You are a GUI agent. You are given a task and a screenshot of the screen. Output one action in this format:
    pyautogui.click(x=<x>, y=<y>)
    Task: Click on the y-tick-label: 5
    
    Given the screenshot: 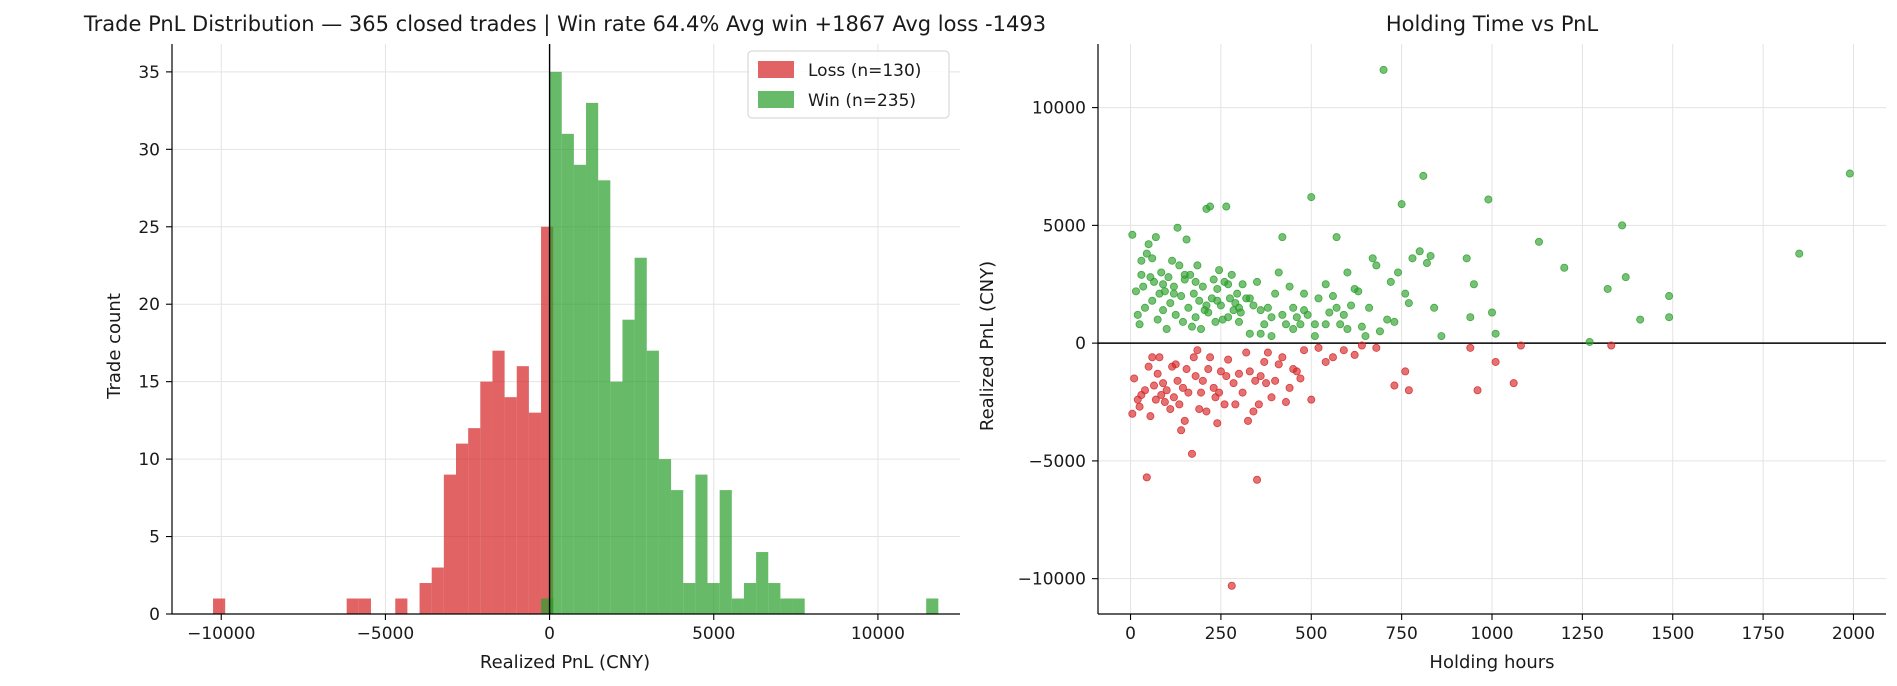 What is the action you would take?
    pyautogui.click(x=154, y=538)
    